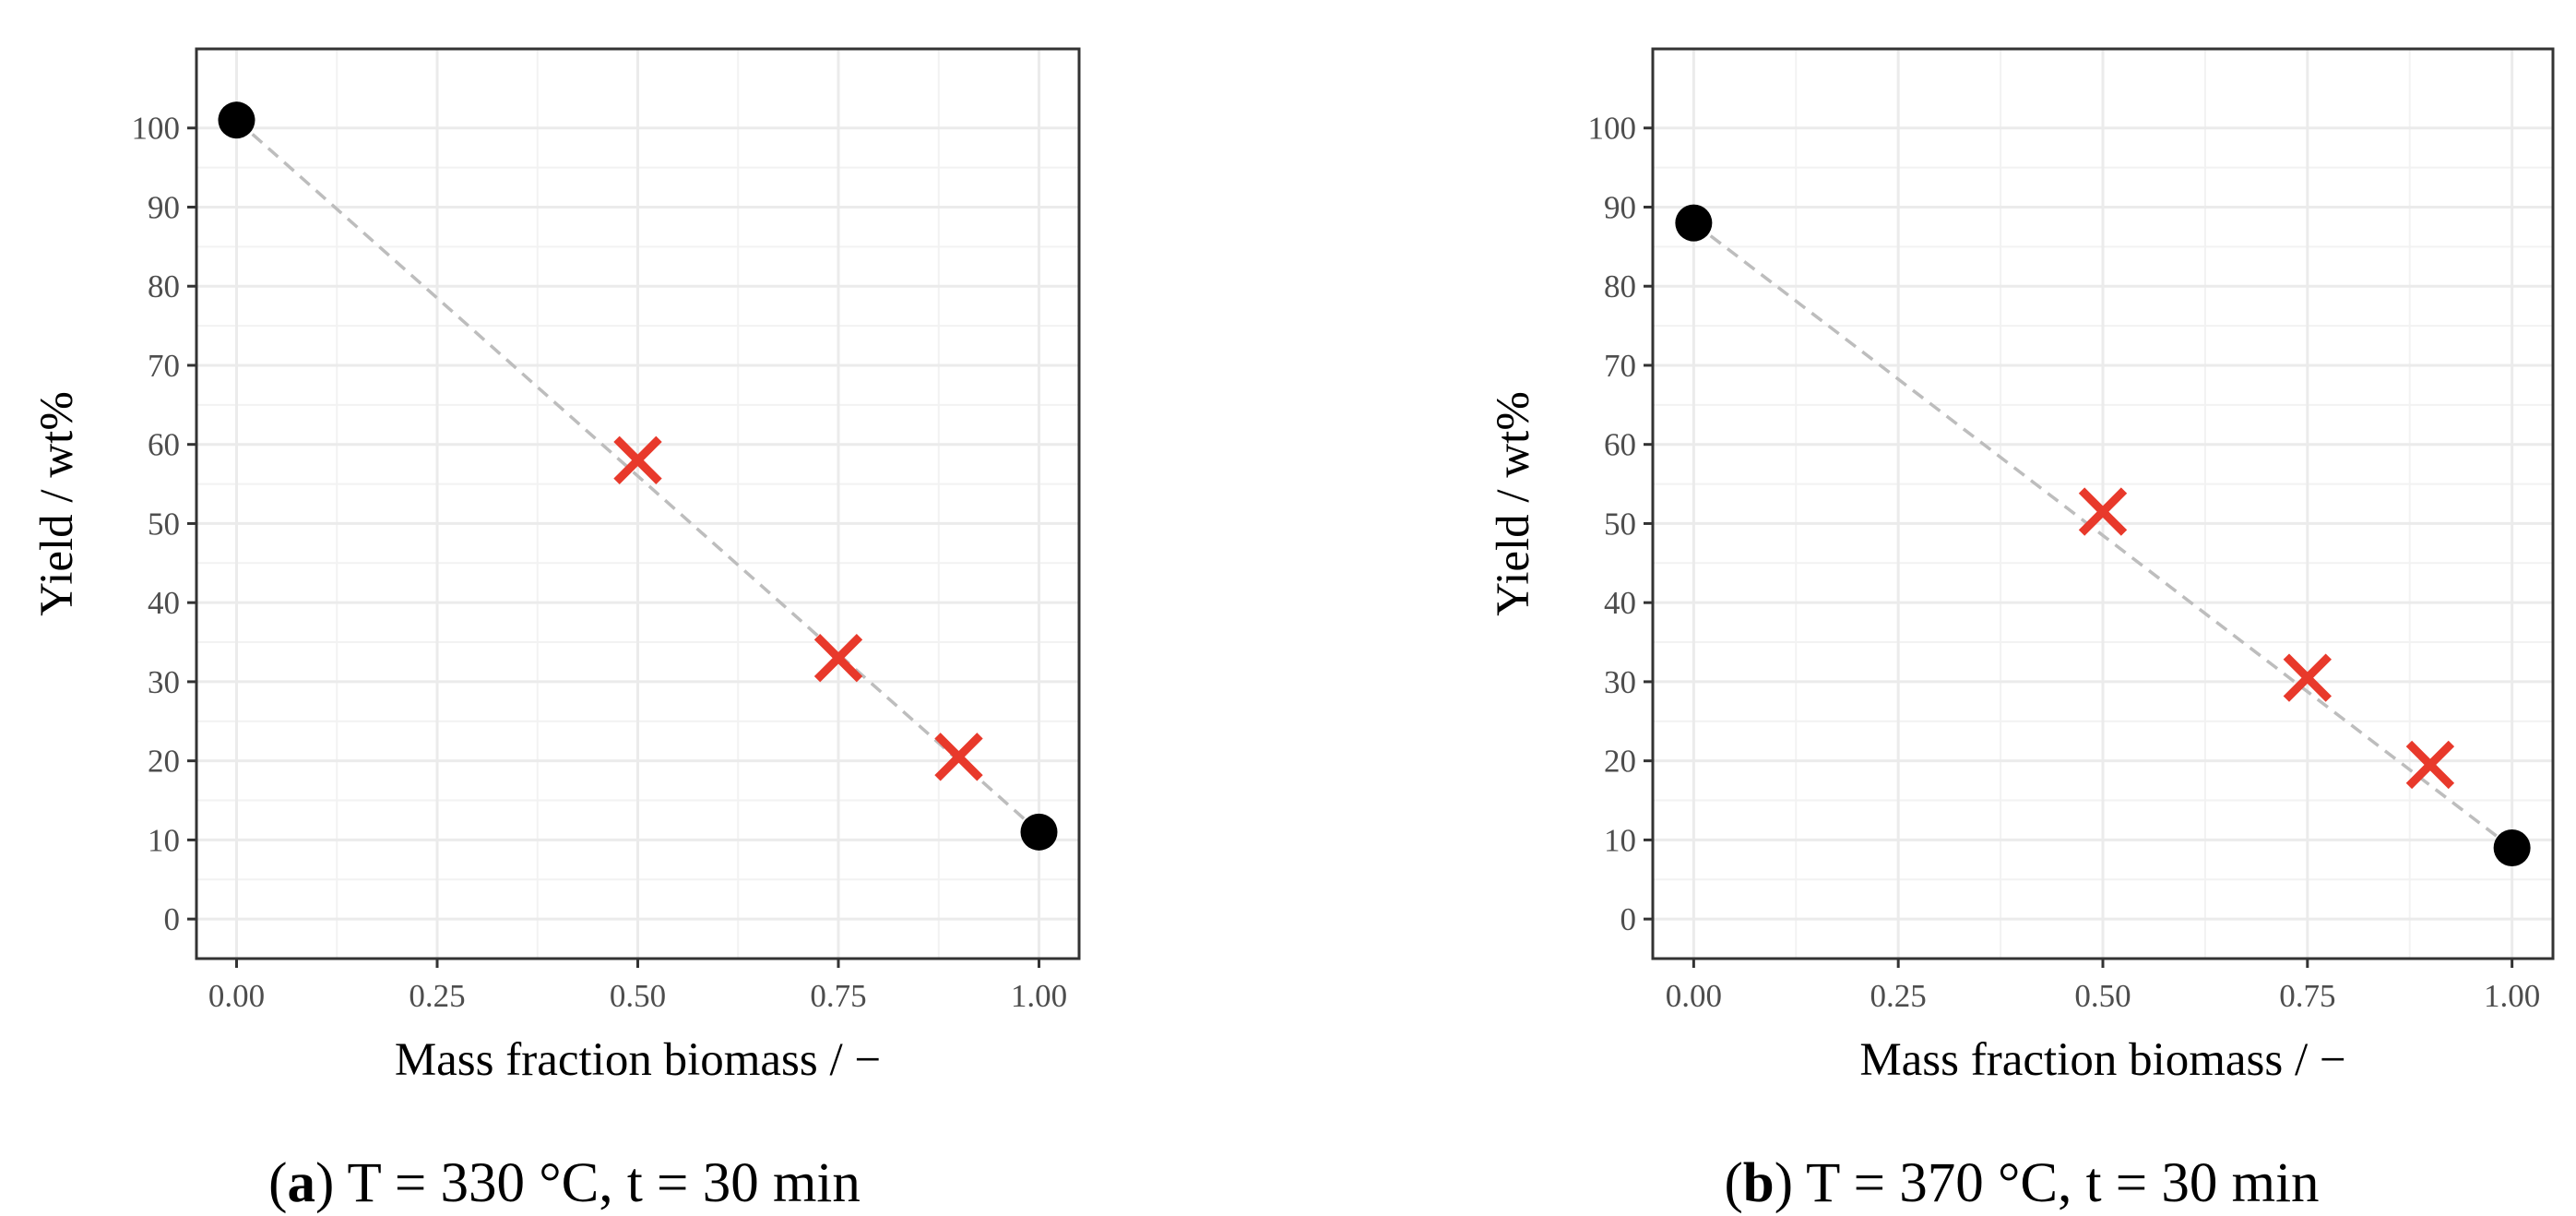 Image resolution: width=2576 pixels, height=1216 pixels. Describe the element at coordinates (2062, 1183) in the screenshot. I see `caption-condition: T = 370 °C, t = 30 min` at that location.